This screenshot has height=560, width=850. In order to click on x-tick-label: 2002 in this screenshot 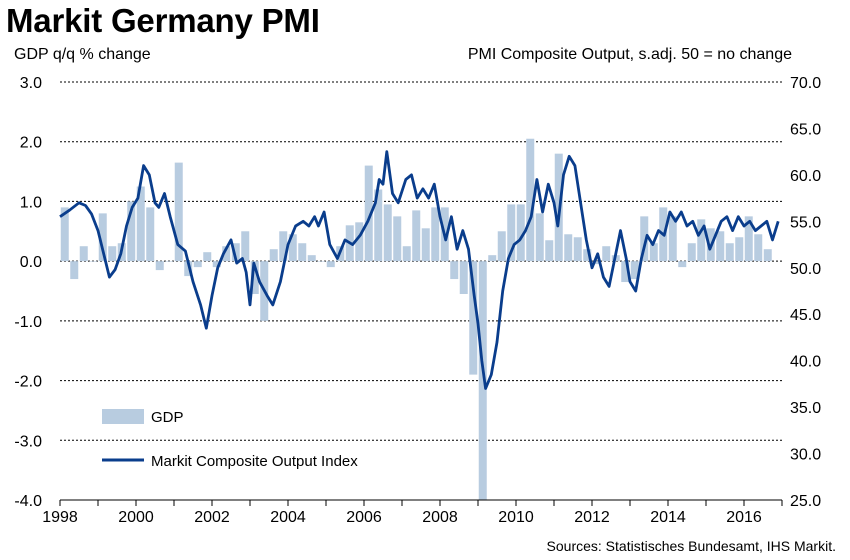, I will do `click(212, 517)`.